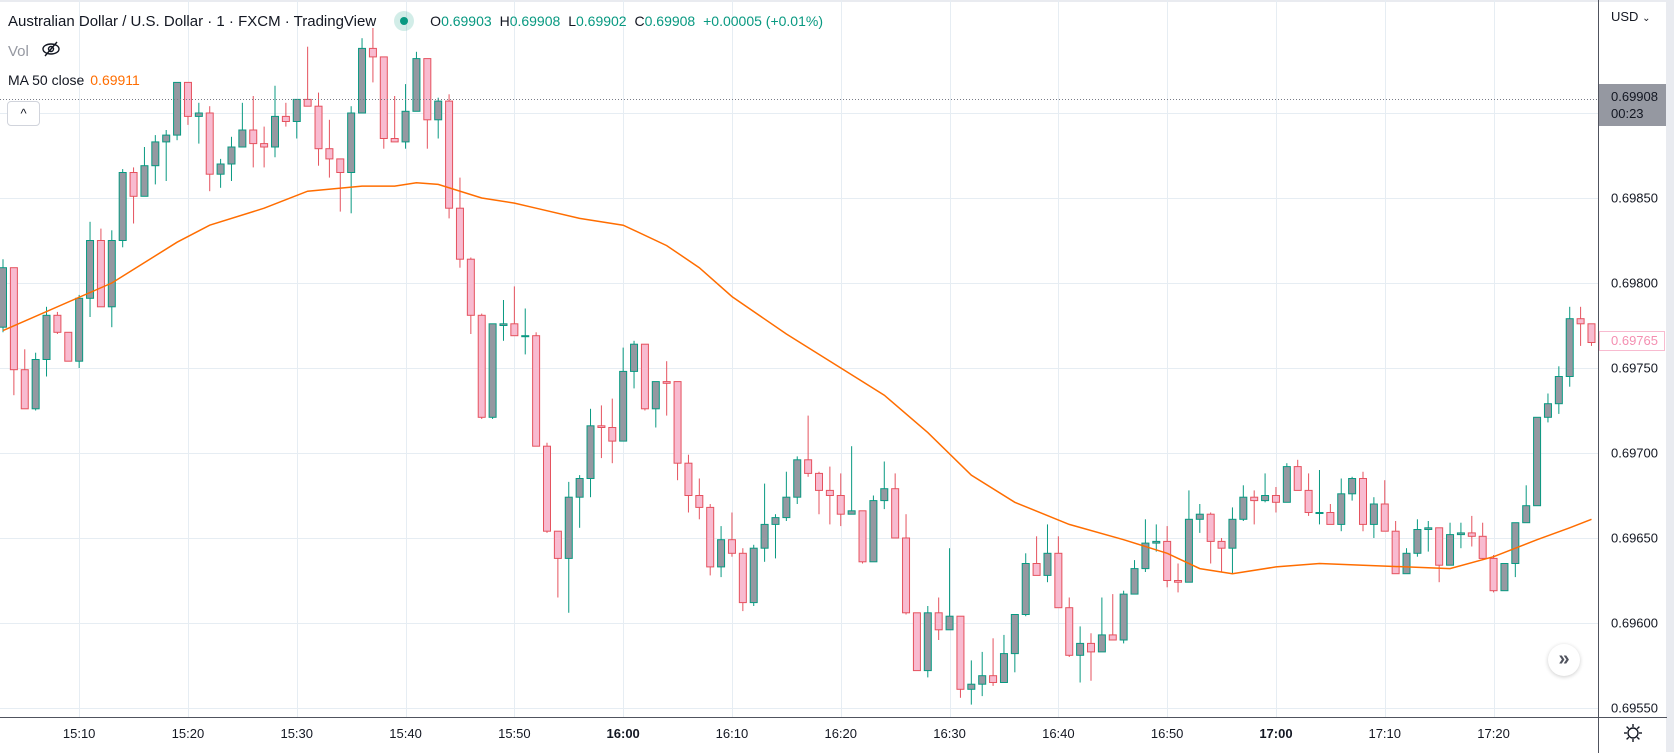  Describe the element at coordinates (1634, 453) in the screenshot. I see `price-tick-label: 0.69700` at that location.